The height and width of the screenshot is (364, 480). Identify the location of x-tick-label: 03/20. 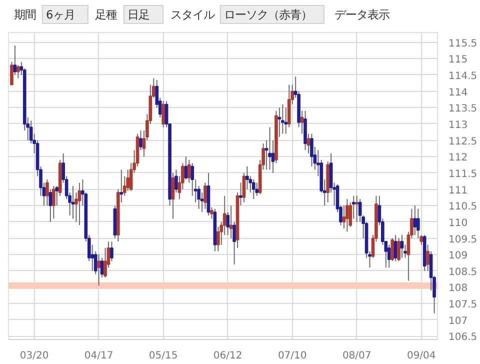
(34, 356).